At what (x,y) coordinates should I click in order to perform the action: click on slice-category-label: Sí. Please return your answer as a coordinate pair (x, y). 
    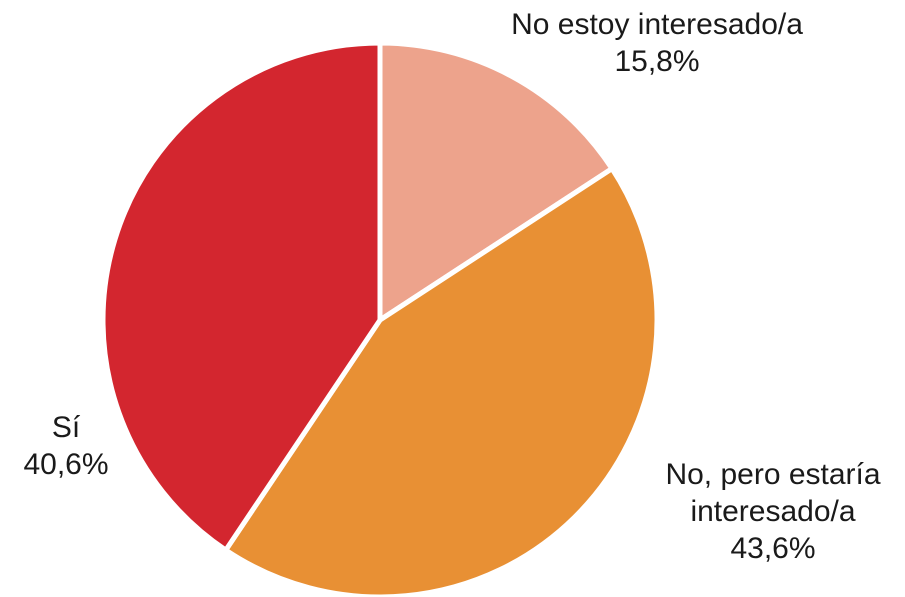
    Looking at the image, I should click on (66, 427).